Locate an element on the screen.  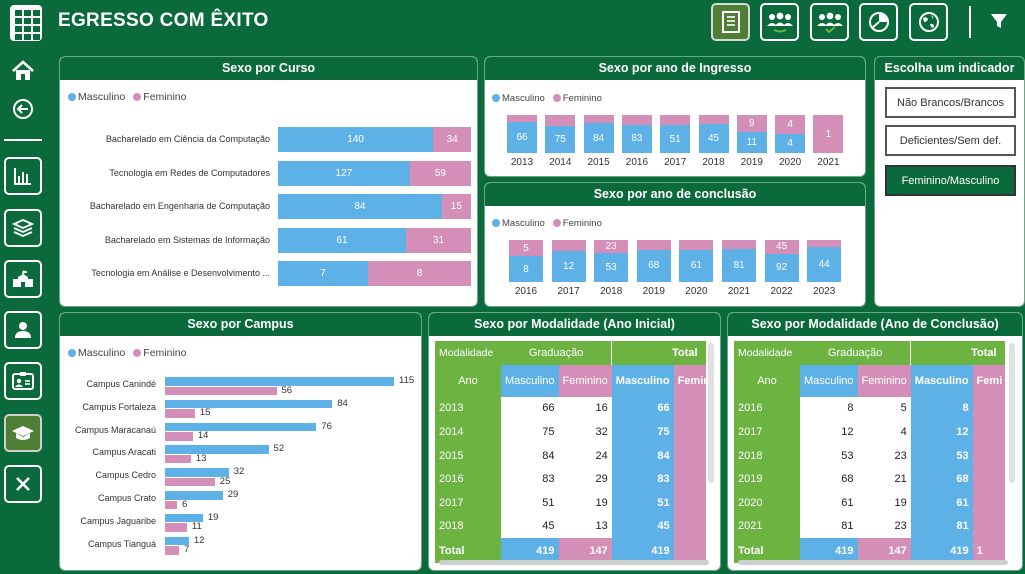
person-icon is located at coordinates (23, 330).